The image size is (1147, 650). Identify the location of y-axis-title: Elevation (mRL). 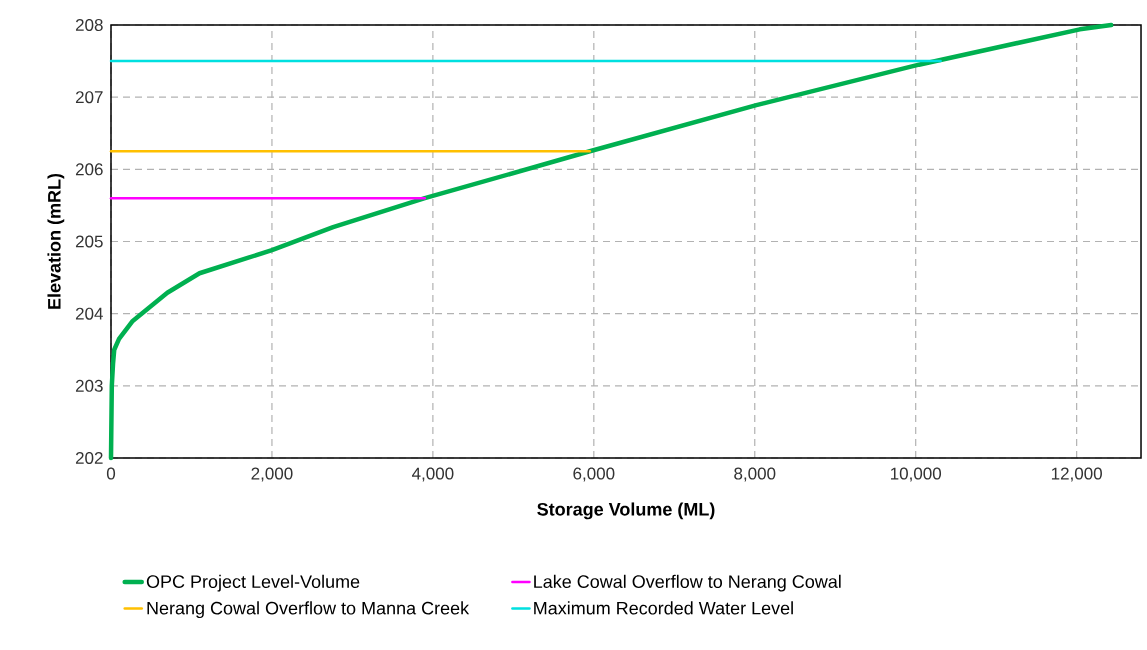
(56, 241).